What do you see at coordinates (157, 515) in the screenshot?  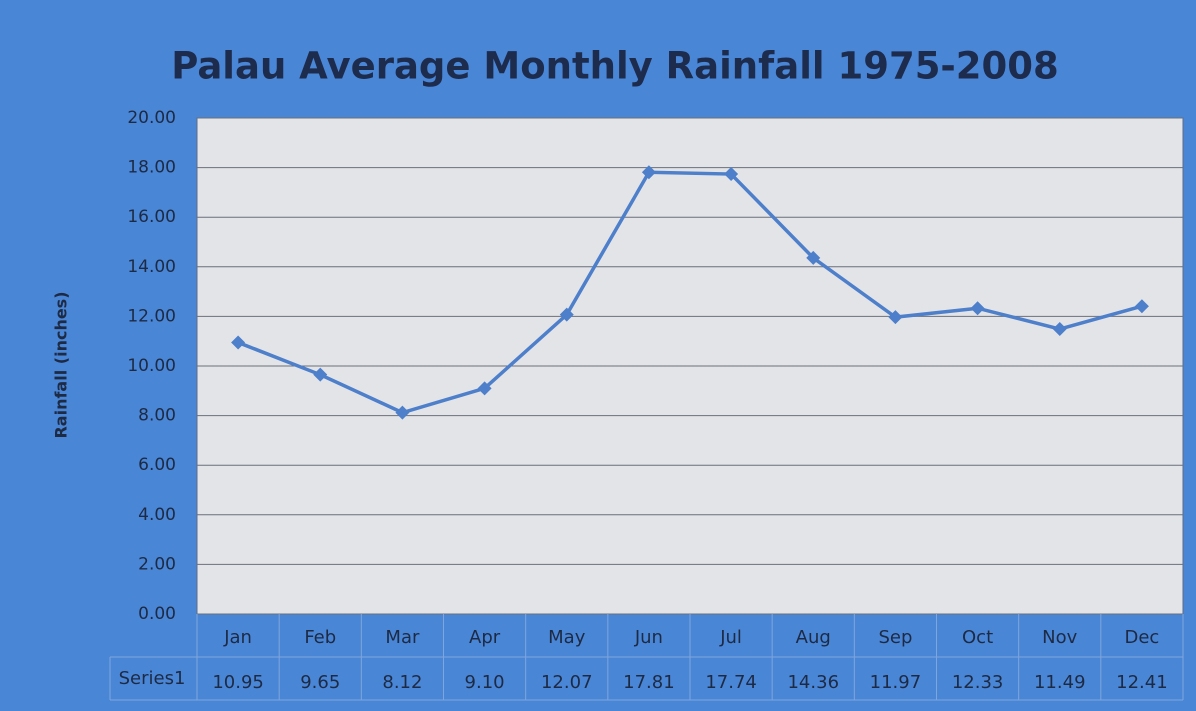 I see `y-tick-label: 4.00` at bounding box center [157, 515].